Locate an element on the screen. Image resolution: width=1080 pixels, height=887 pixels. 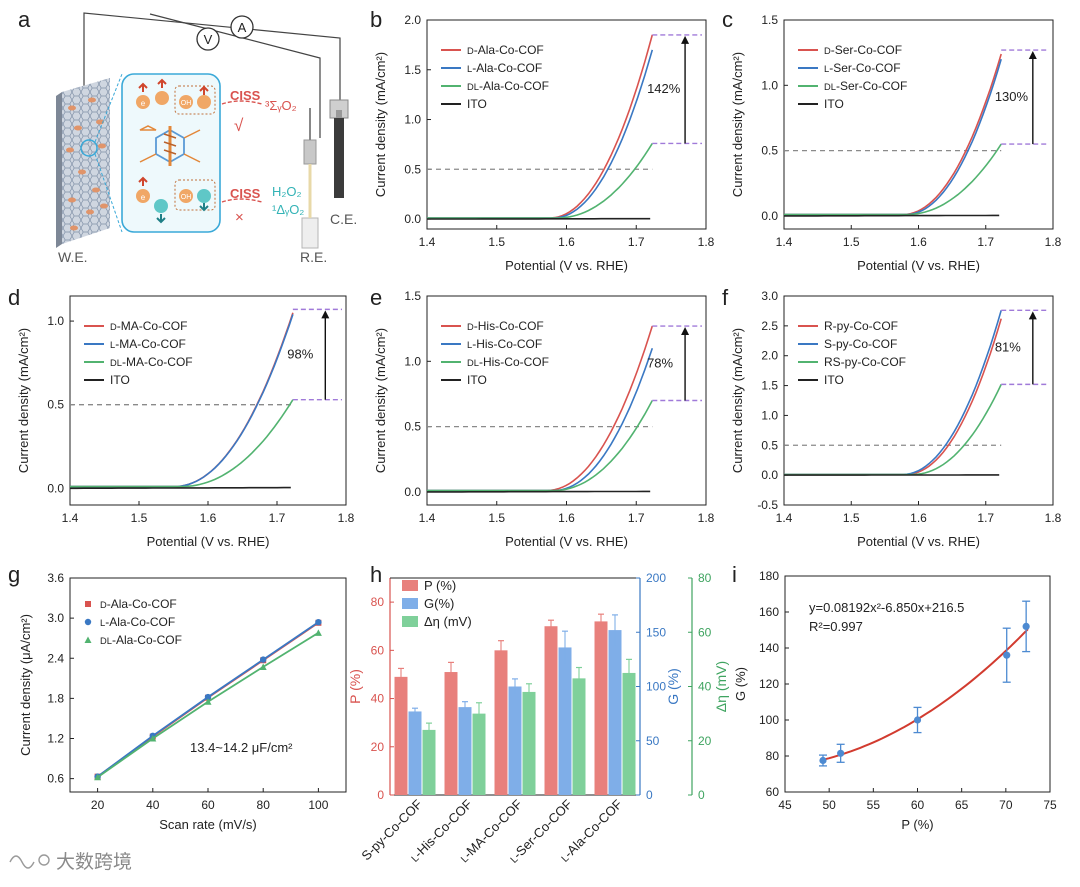
panel-g-xtick-label: 60 is located at coordinates (208, 805).